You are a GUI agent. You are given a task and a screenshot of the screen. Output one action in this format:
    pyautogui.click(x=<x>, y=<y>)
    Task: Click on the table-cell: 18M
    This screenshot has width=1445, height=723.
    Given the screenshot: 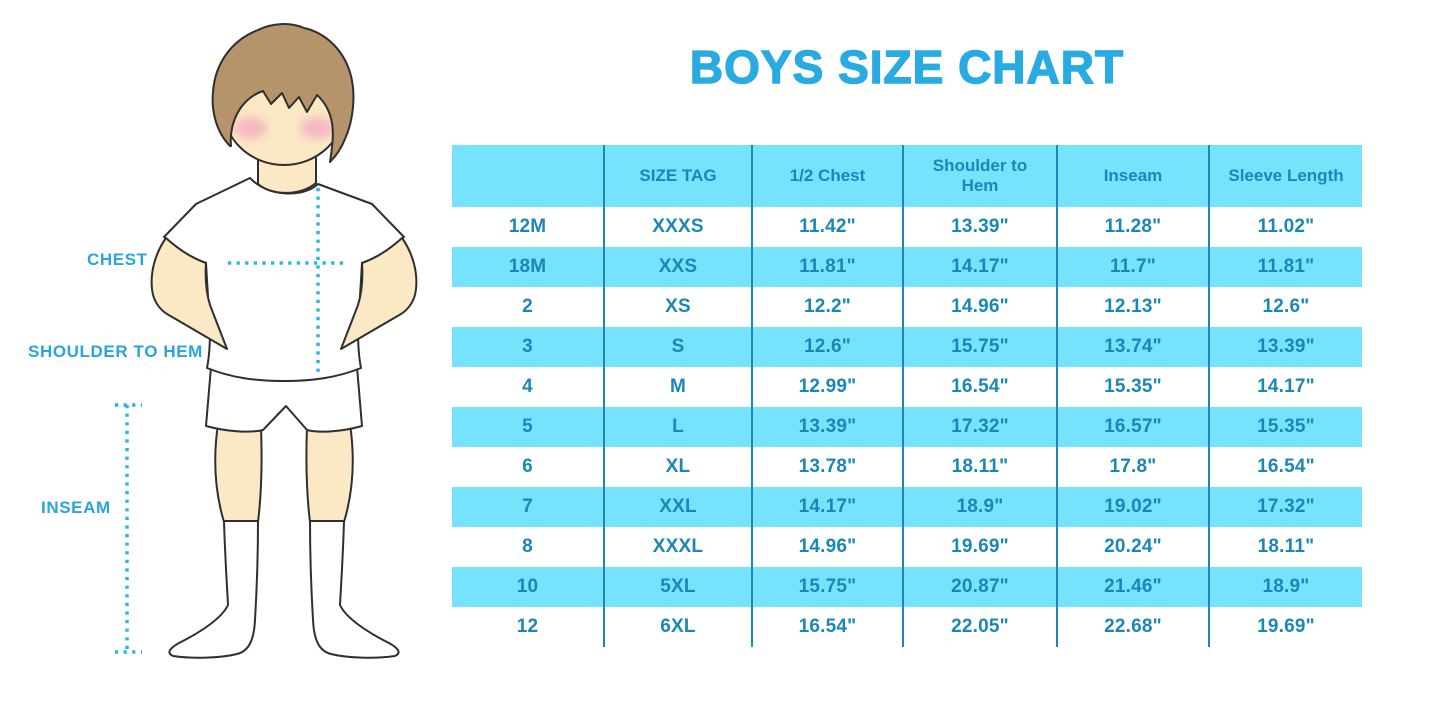 What is the action you would take?
    pyautogui.click(x=528, y=267)
    